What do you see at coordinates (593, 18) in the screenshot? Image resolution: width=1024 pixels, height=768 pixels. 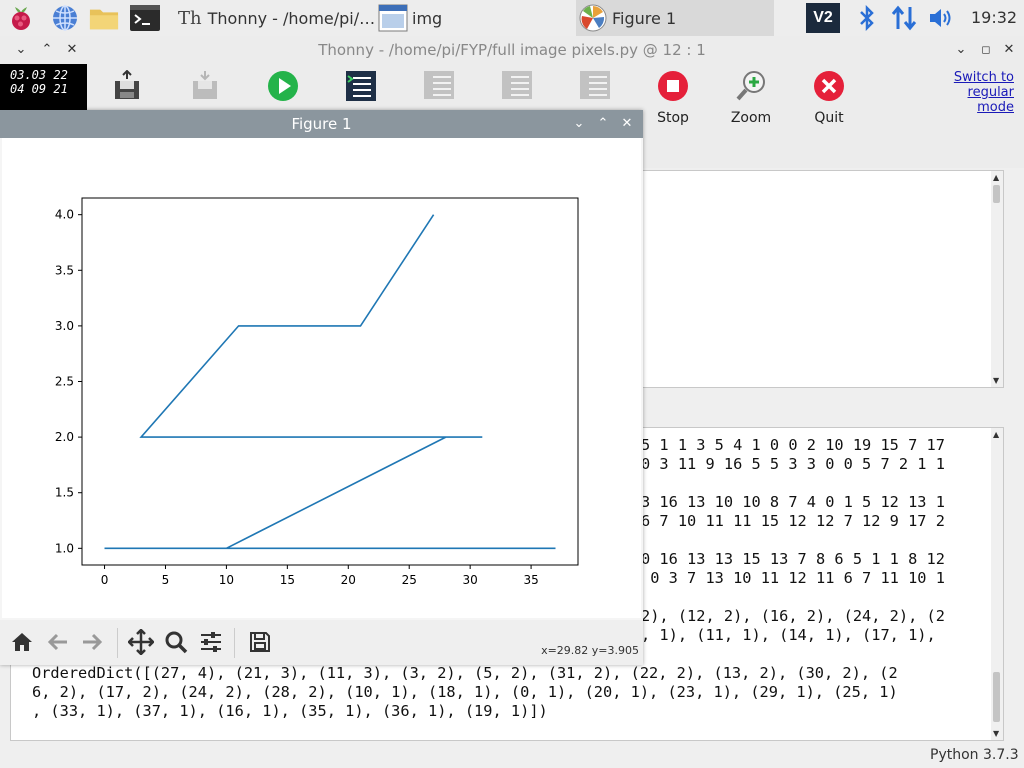 I see `matplotlib-icon` at bounding box center [593, 18].